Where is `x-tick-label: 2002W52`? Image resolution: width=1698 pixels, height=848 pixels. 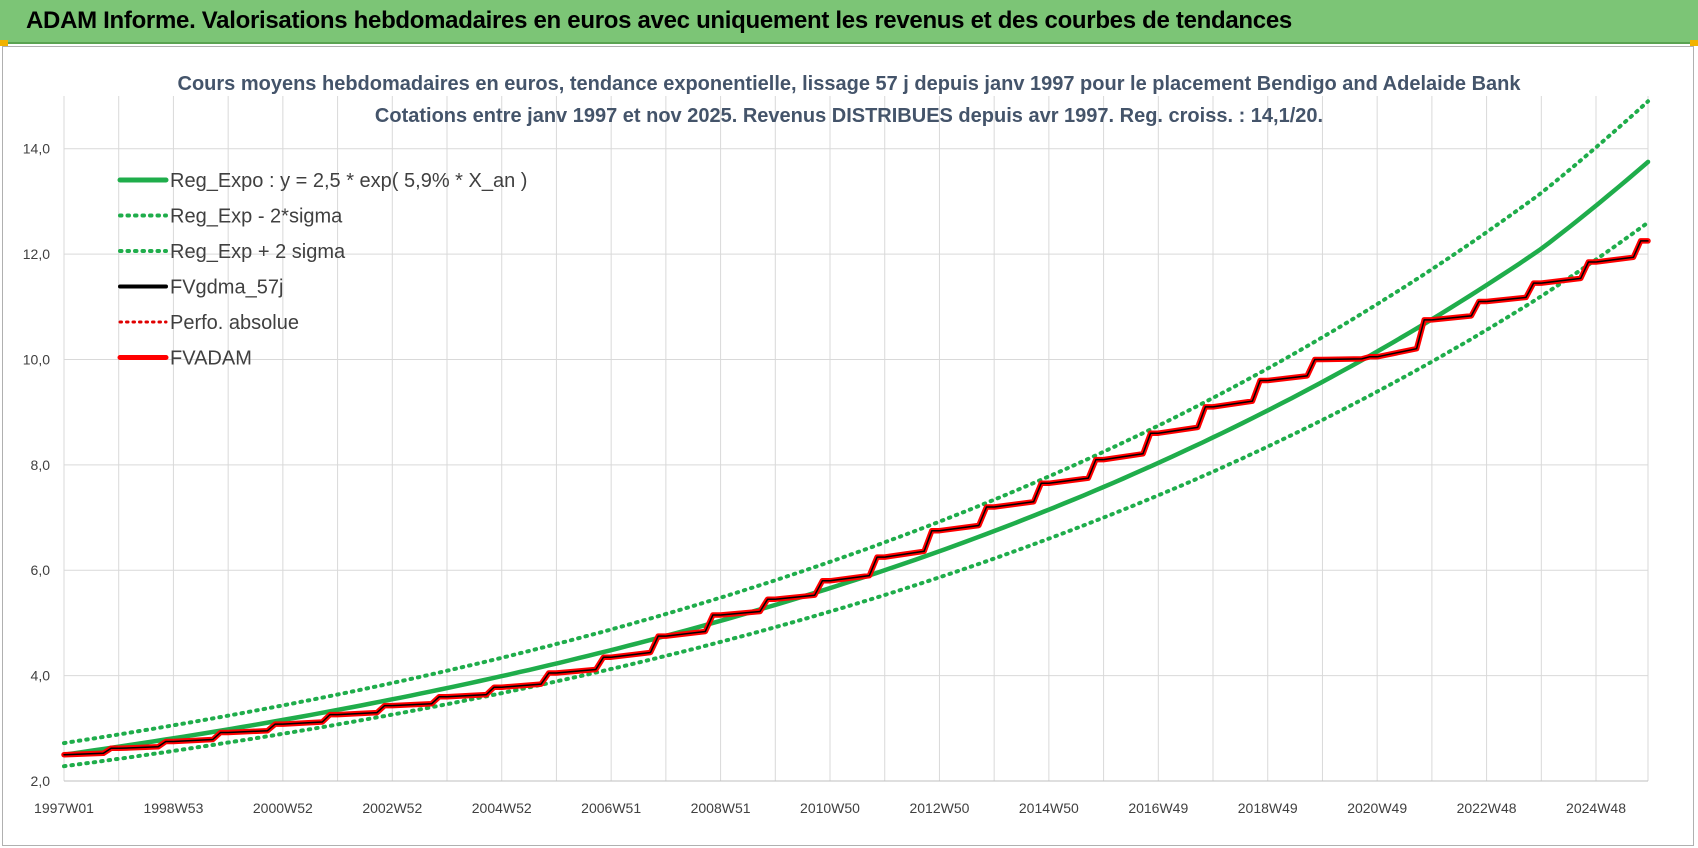
x-tick-label: 2002W52 is located at coordinates (392, 808).